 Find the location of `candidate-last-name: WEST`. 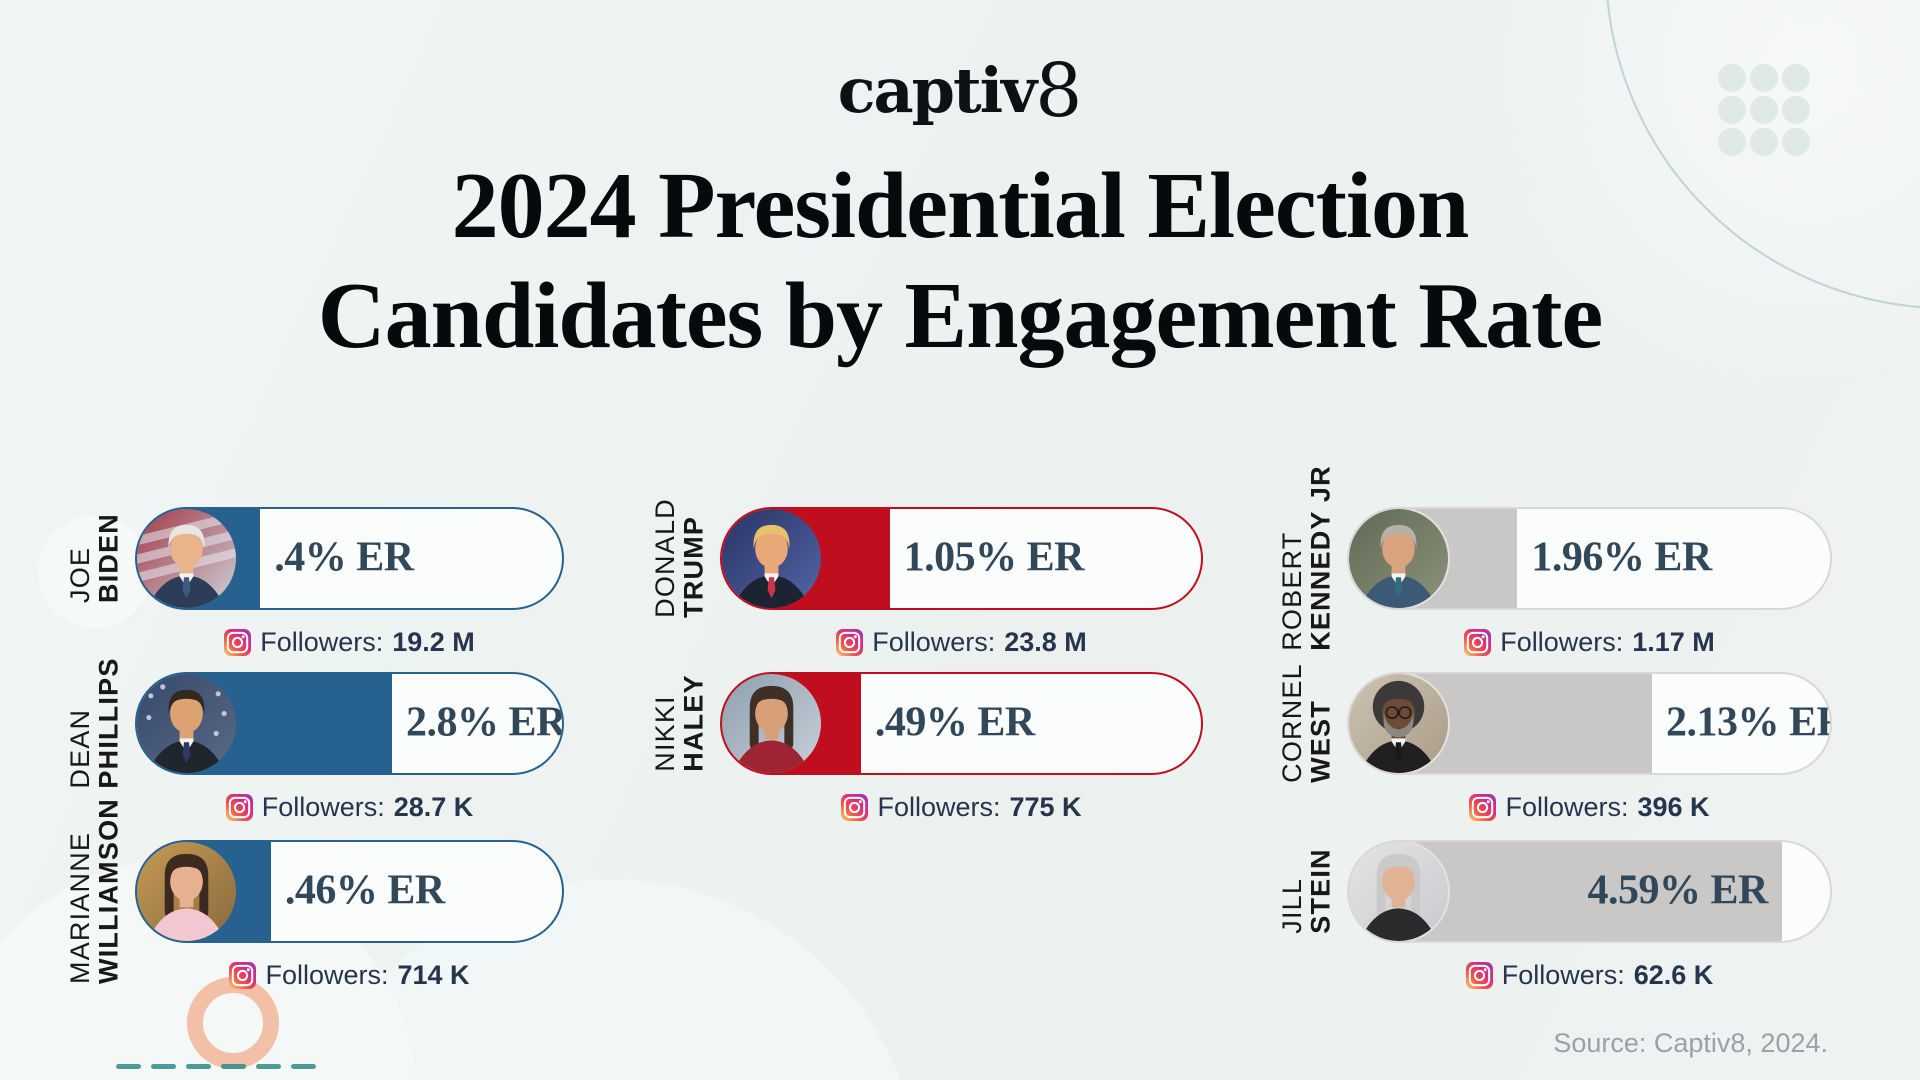

candidate-last-name: WEST is located at coordinates (1320, 741).